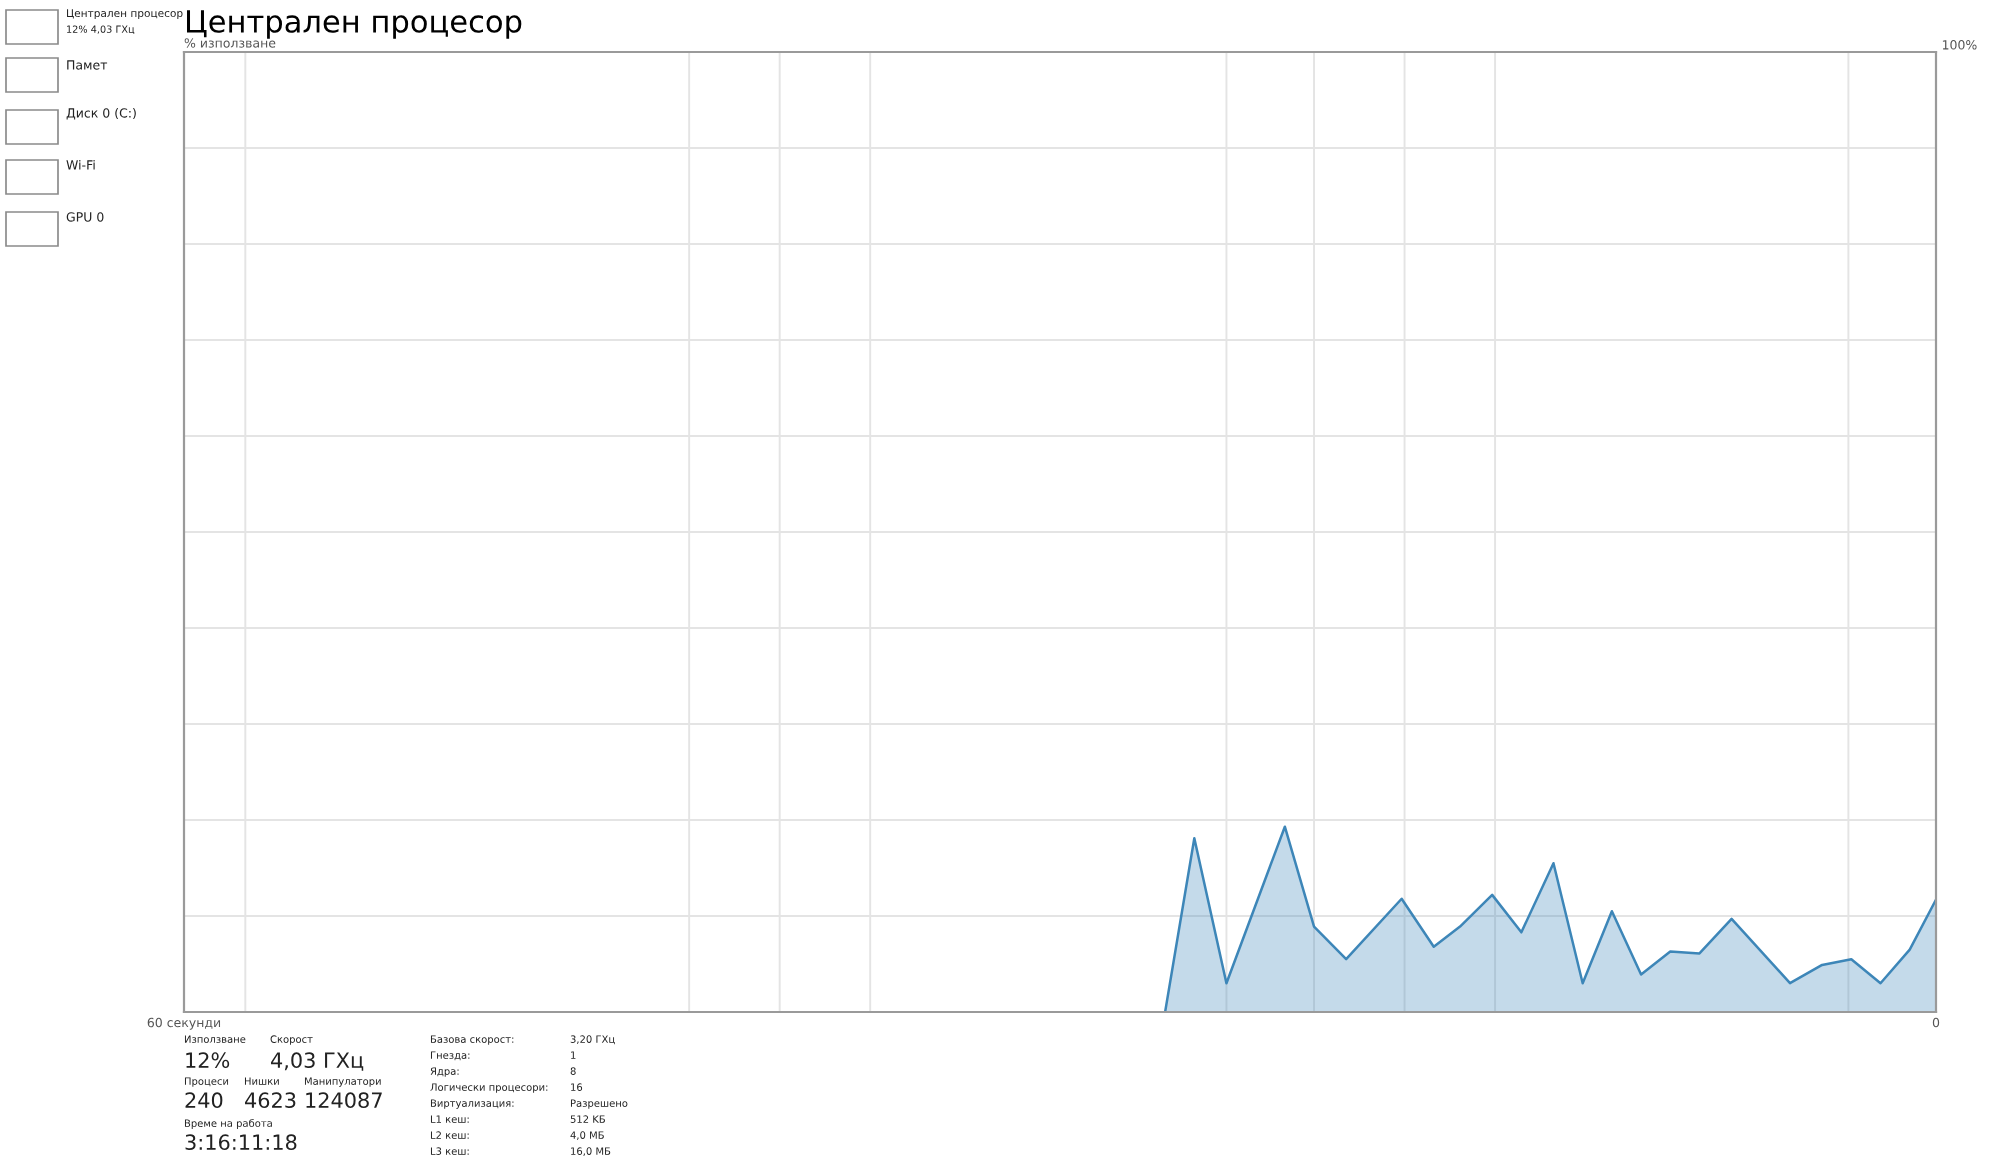 The image size is (2000, 1162). What do you see at coordinates (208, 1060) in the screenshot?
I see `text: 12%` at bounding box center [208, 1060].